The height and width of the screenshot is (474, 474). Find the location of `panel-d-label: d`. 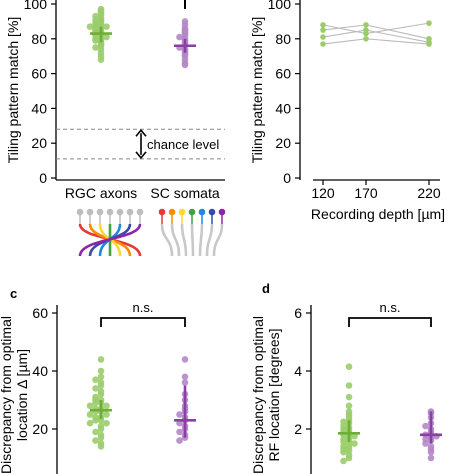

panel-d-label: d is located at coordinates (266, 288).